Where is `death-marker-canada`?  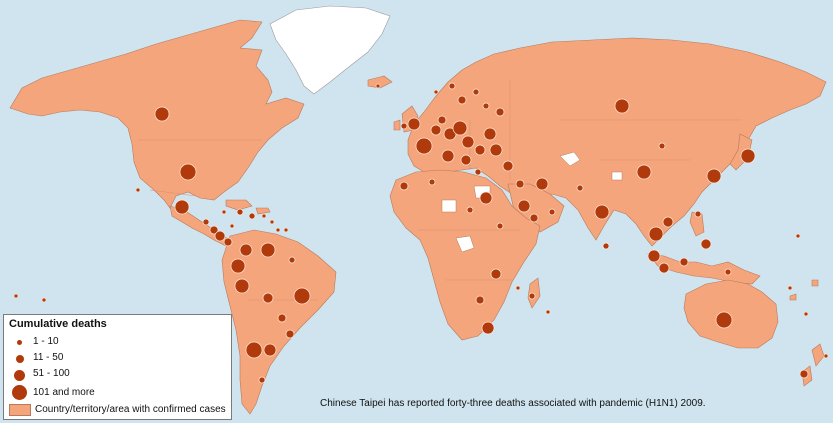 death-marker-canada is located at coordinates (162, 114).